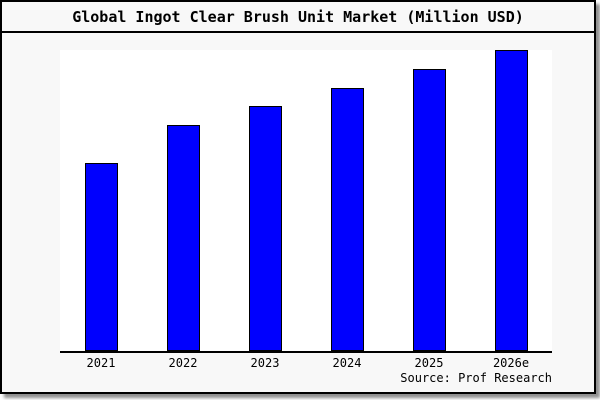 Image resolution: width=600 pixels, height=400 pixels. Describe the element at coordinates (101, 256) in the screenshot. I see `bar-2021` at that location.